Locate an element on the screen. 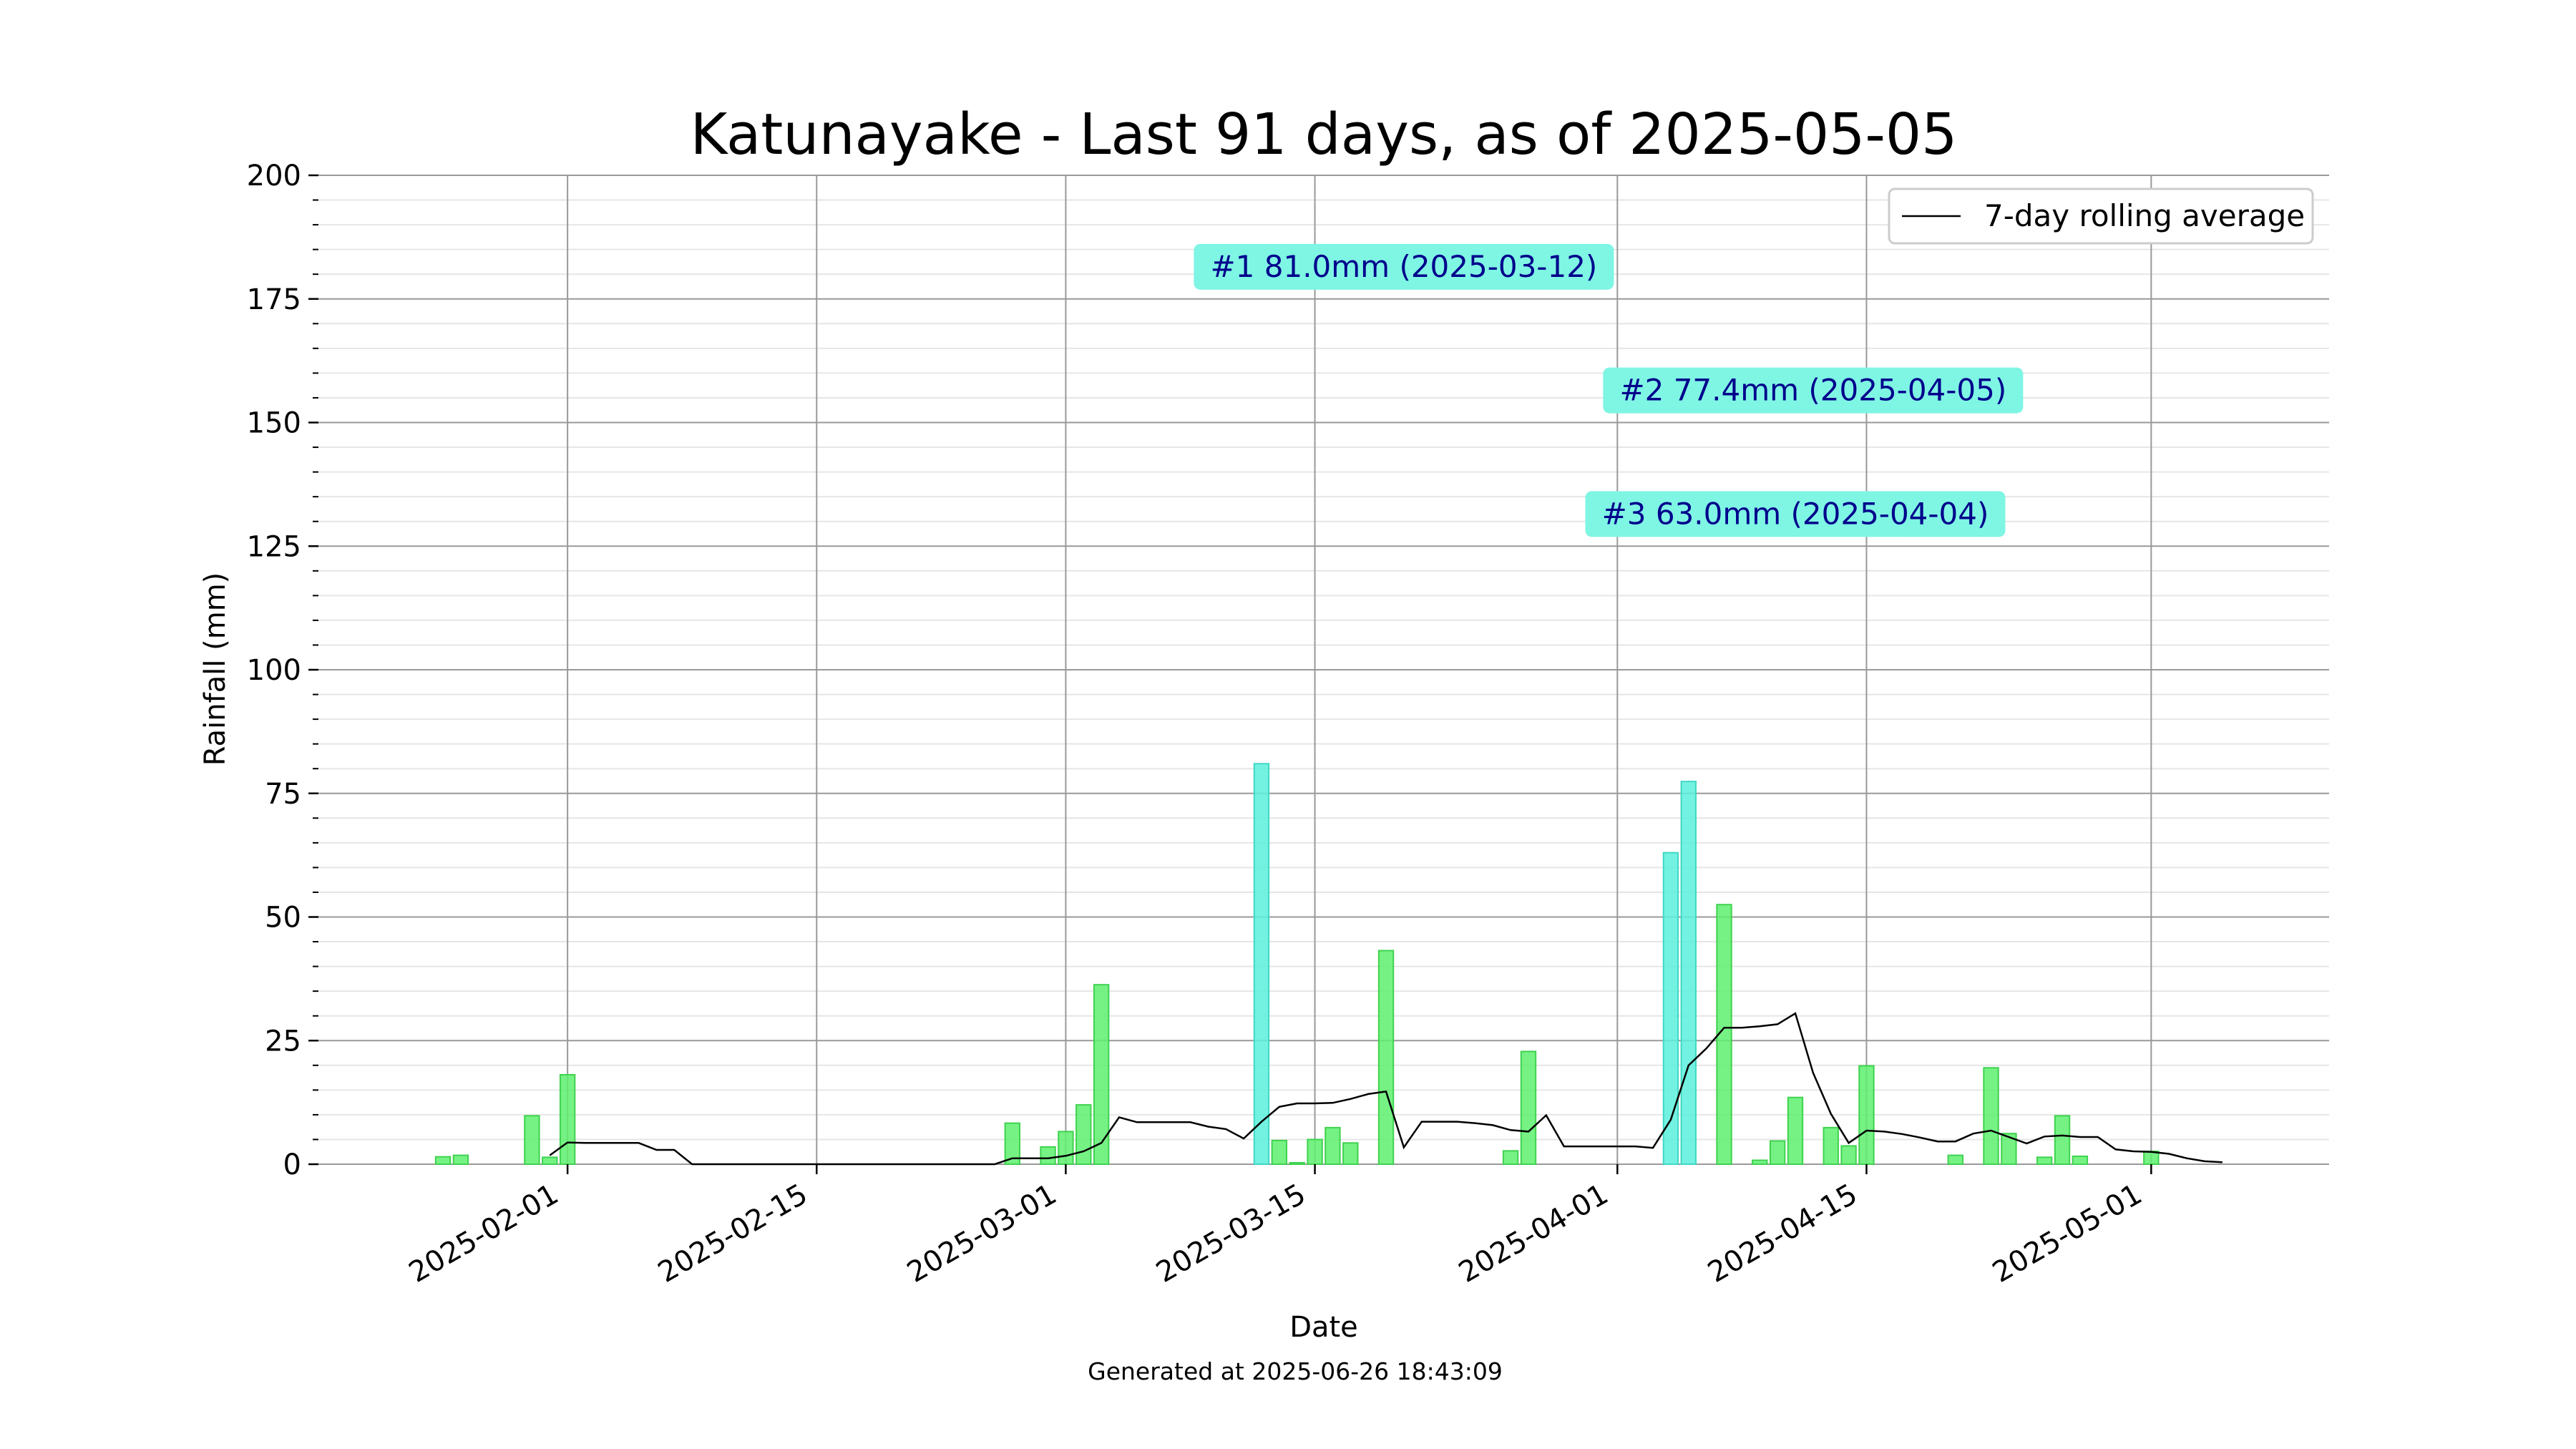 The image size is (2576, 1449). y-tick-label: 0 is located at coordinates (292, 1164).